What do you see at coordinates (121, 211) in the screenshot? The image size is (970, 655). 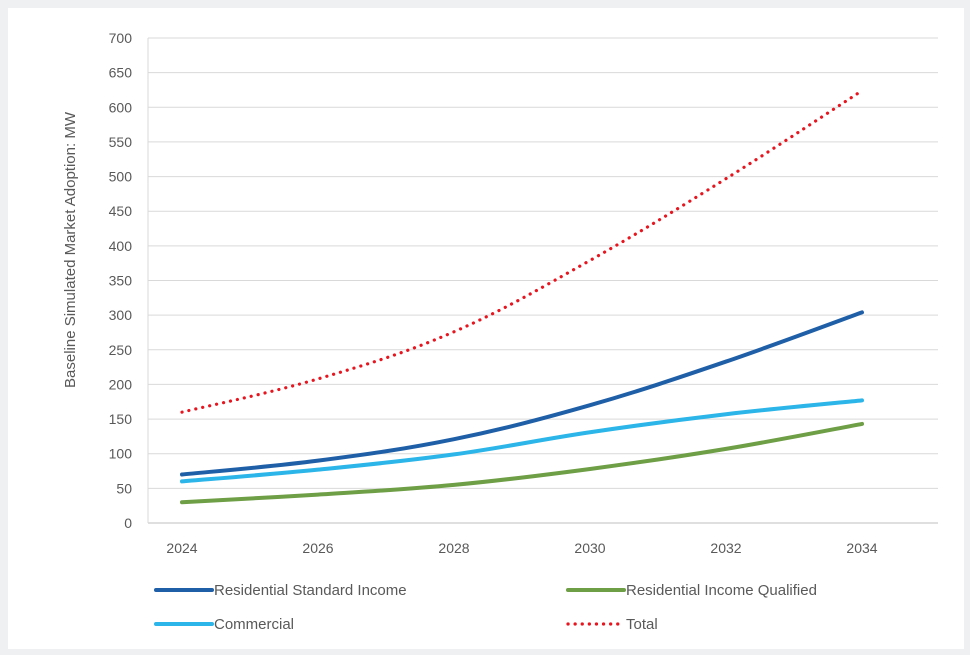 I see `y-tick-label: 450` at bounding box center [121, 211].